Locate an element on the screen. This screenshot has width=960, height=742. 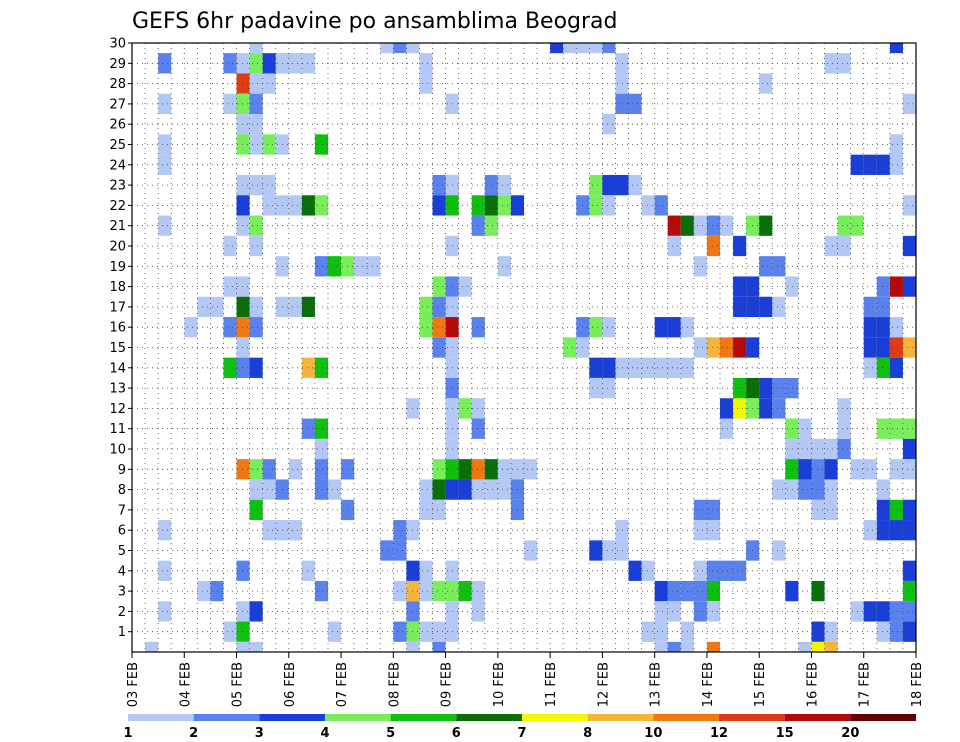
colorbar-label-6: 6 is located at coordinates (456, 733).